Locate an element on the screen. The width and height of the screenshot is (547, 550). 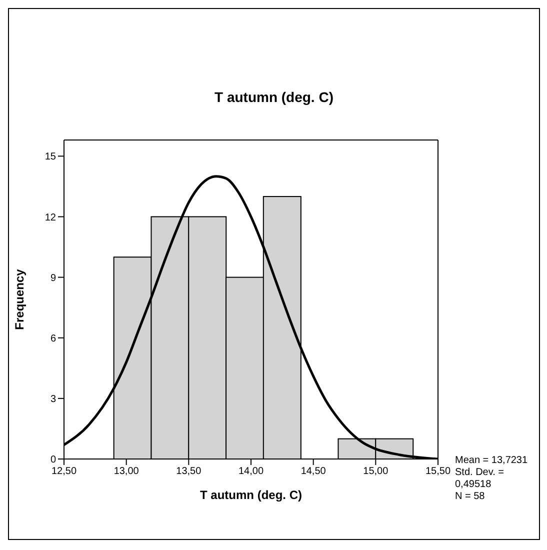
x-tick-label: 14,00 is located at coordinates (251, 472).